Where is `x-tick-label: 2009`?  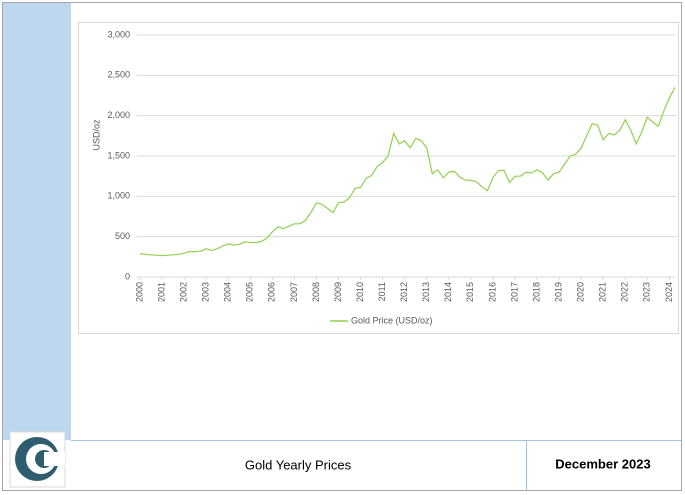
x-tick-label: 2009 is located at coordinates (338, 292).